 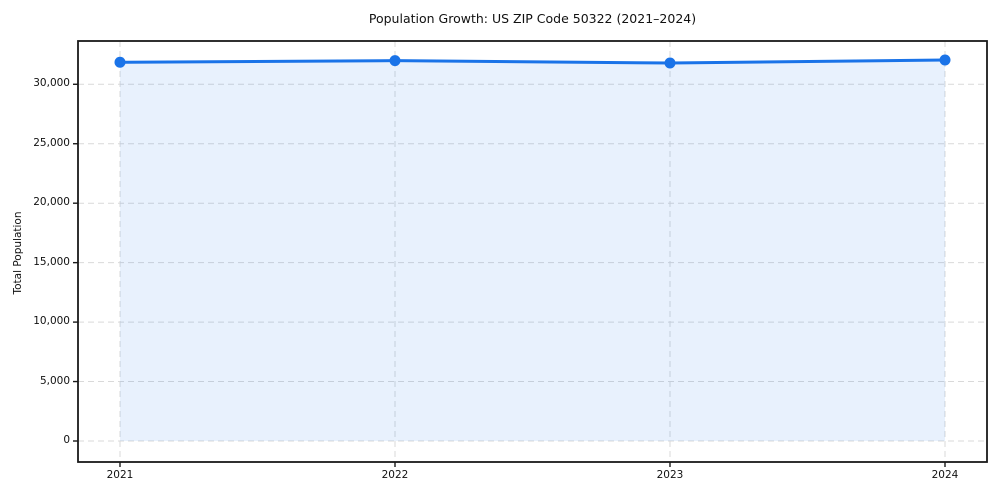 What do you see at coordinates (51, 202) in the screenshot?
I see `y-tick-label: 20,000` at bounding box center [51, 202].